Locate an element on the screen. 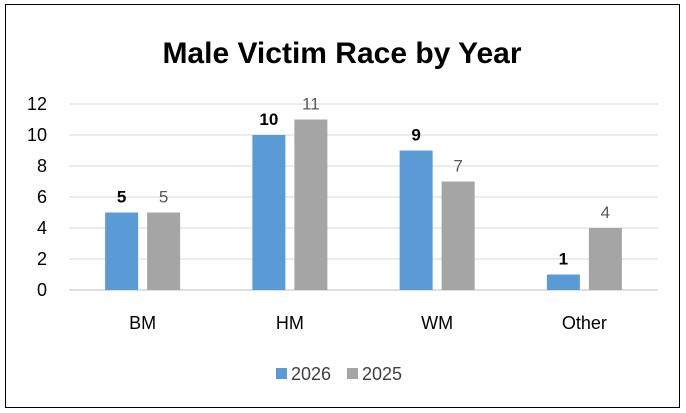 The image size is (686, 413). bar-2026-WM is located at coordinates (416, 220).